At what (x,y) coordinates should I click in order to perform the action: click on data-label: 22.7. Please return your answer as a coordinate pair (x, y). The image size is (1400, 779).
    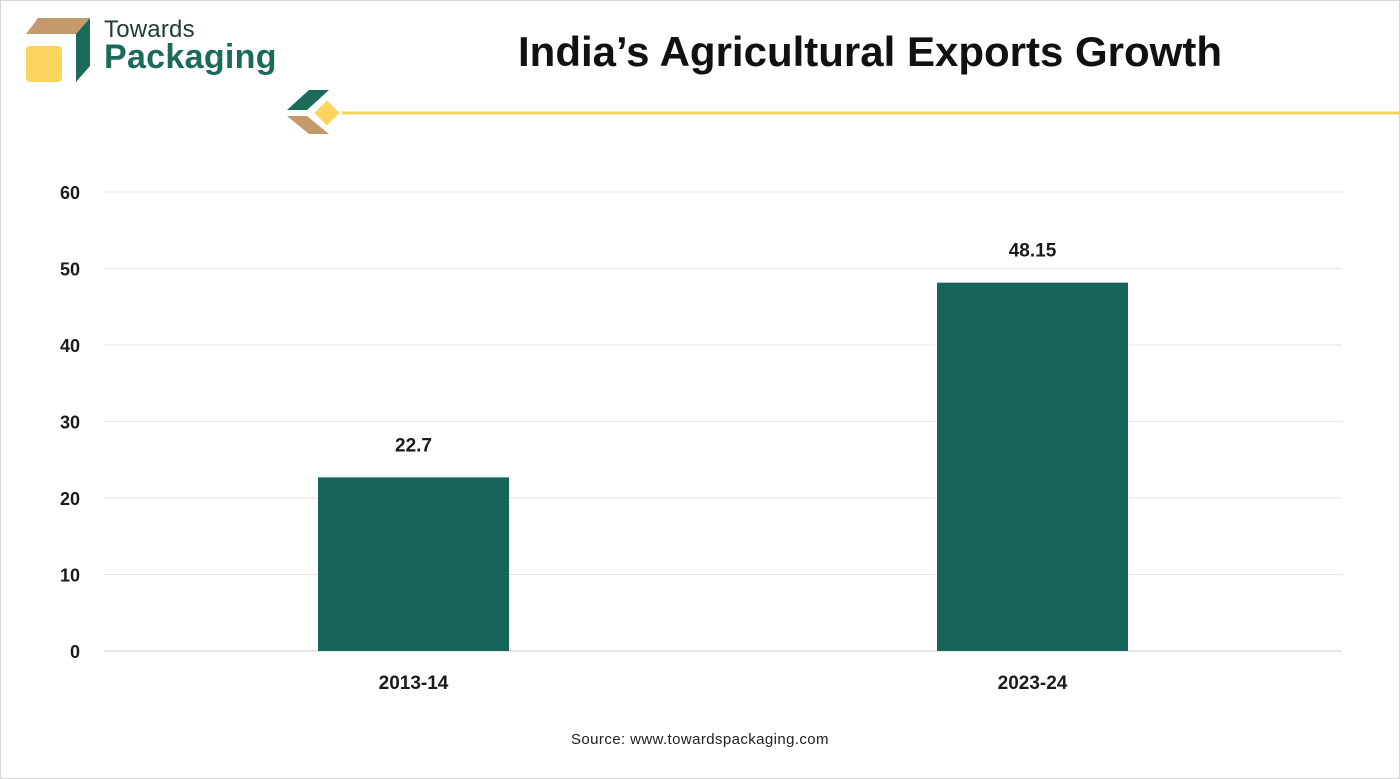
    Looking at the image, I should click on (413, 445).